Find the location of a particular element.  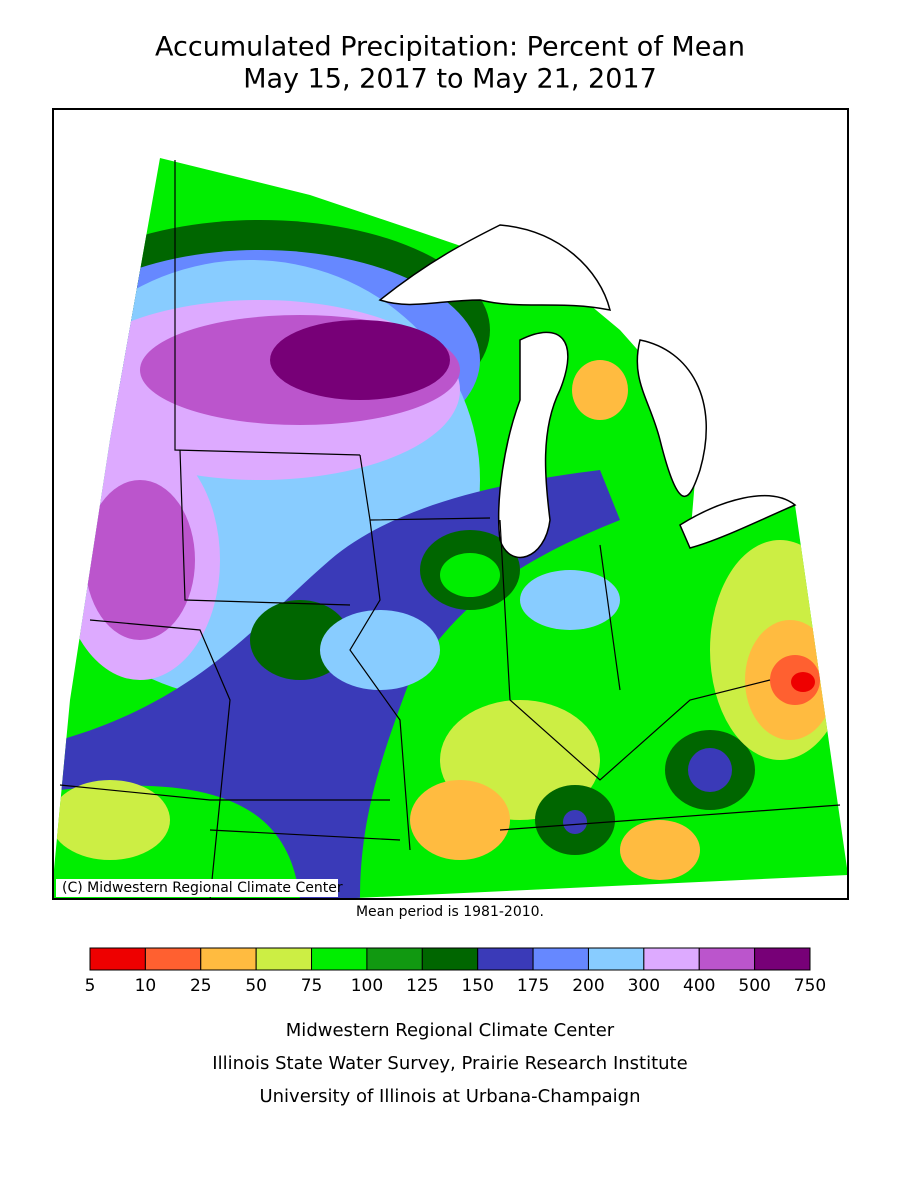

subtitle: May 15, 2017 to May 21, 2017 is located at coordinates (450, 79).